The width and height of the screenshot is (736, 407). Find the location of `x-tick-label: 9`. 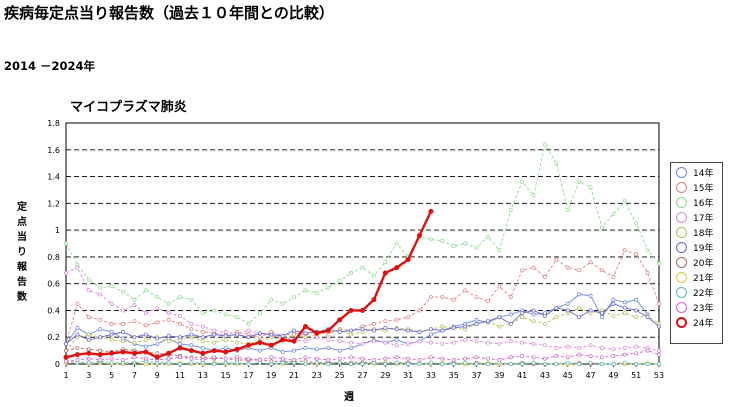

x-tick-label: 9 is located at coordinates (157, 375).